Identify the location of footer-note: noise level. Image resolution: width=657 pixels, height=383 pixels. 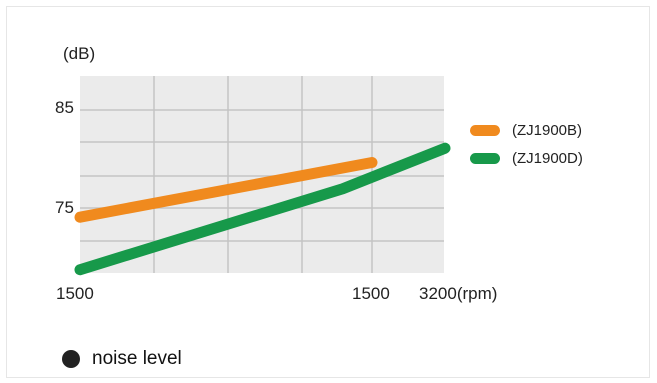
(122, 359).